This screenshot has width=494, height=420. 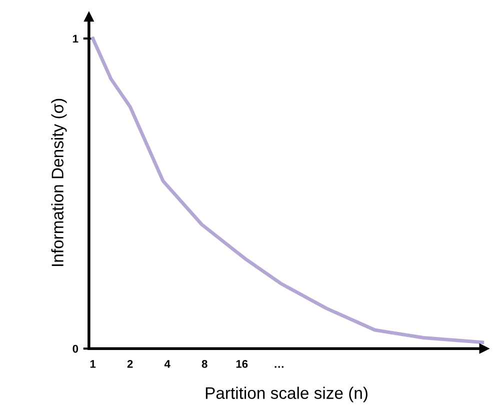 I want to click on x-tick-label: 2, so click(x=130, y=364).